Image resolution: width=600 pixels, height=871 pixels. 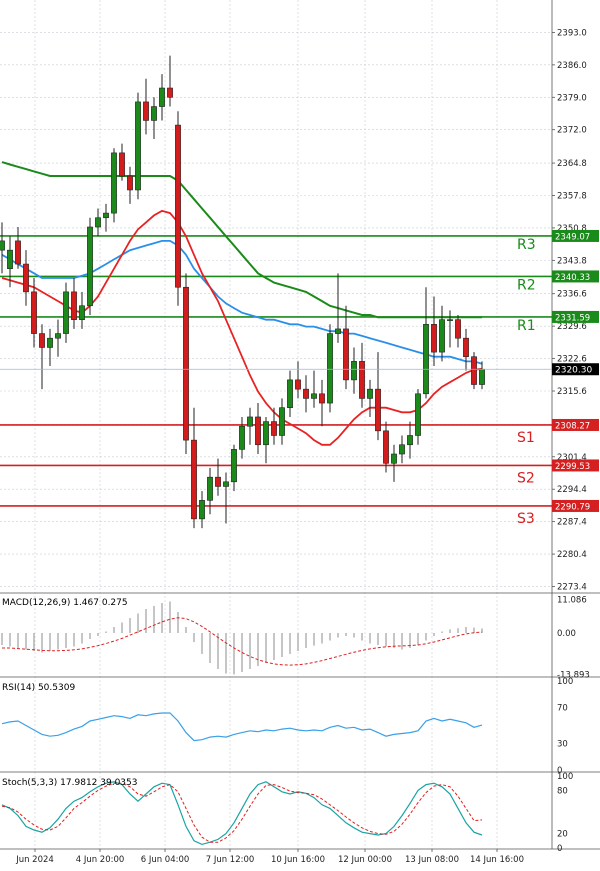 I want to click on price-tick-label: 2294.4, so click(x=572, y=490).